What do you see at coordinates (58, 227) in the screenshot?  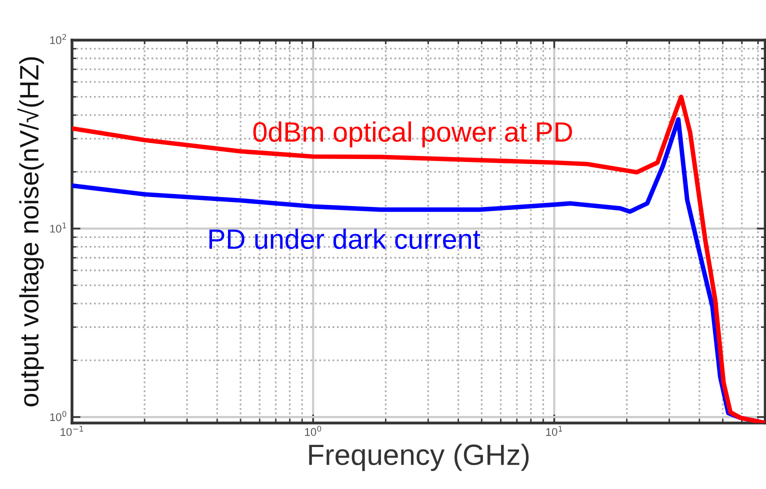 I see `y-tick-label: 10$^{1}$` at bounding box center [58, 227].